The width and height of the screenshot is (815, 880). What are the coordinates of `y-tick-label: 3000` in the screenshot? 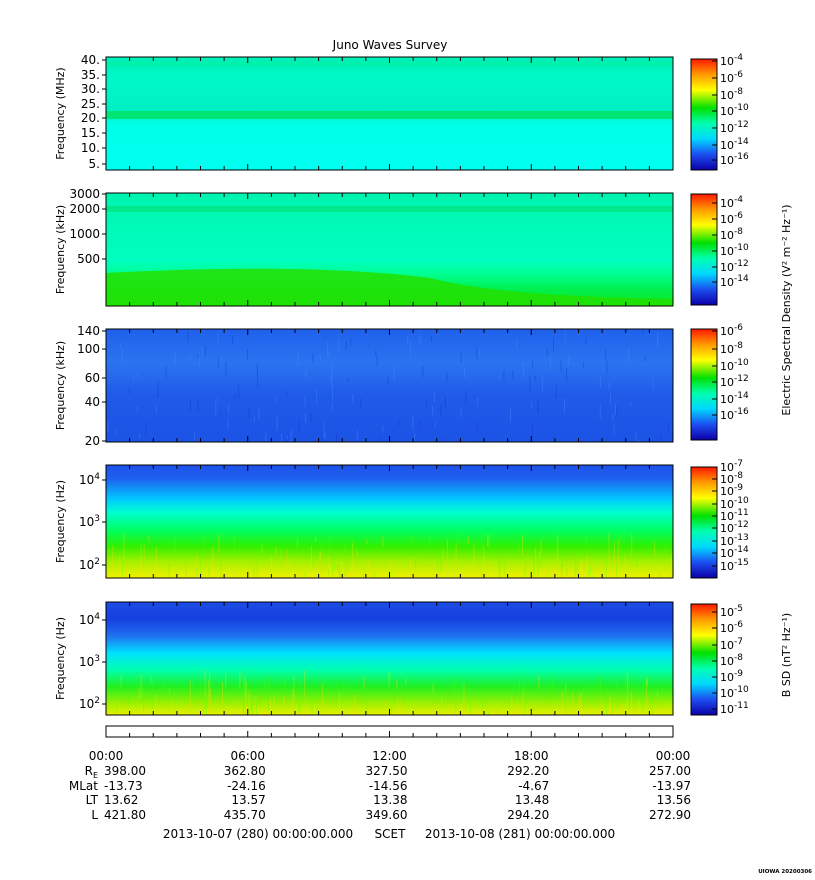 It's located at (84, 194).